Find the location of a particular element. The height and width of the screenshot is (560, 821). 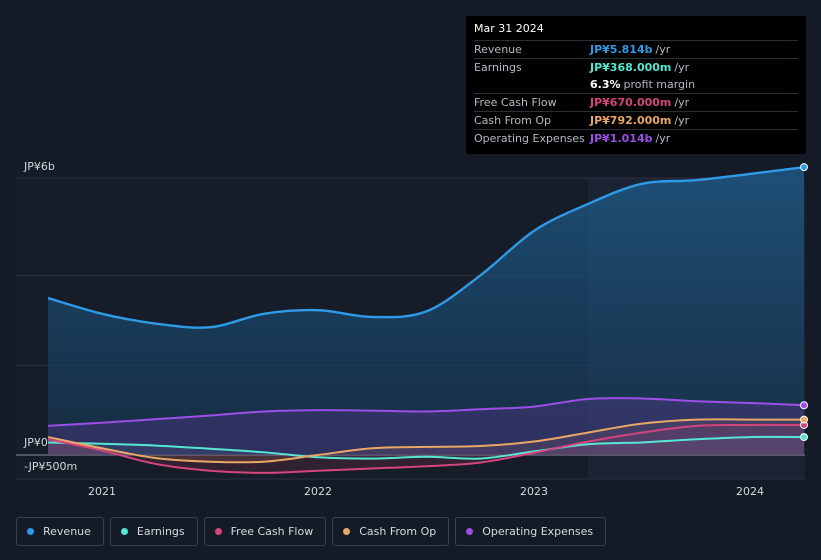

cash-from-op-end-marker is located at coordinates (804, 419).